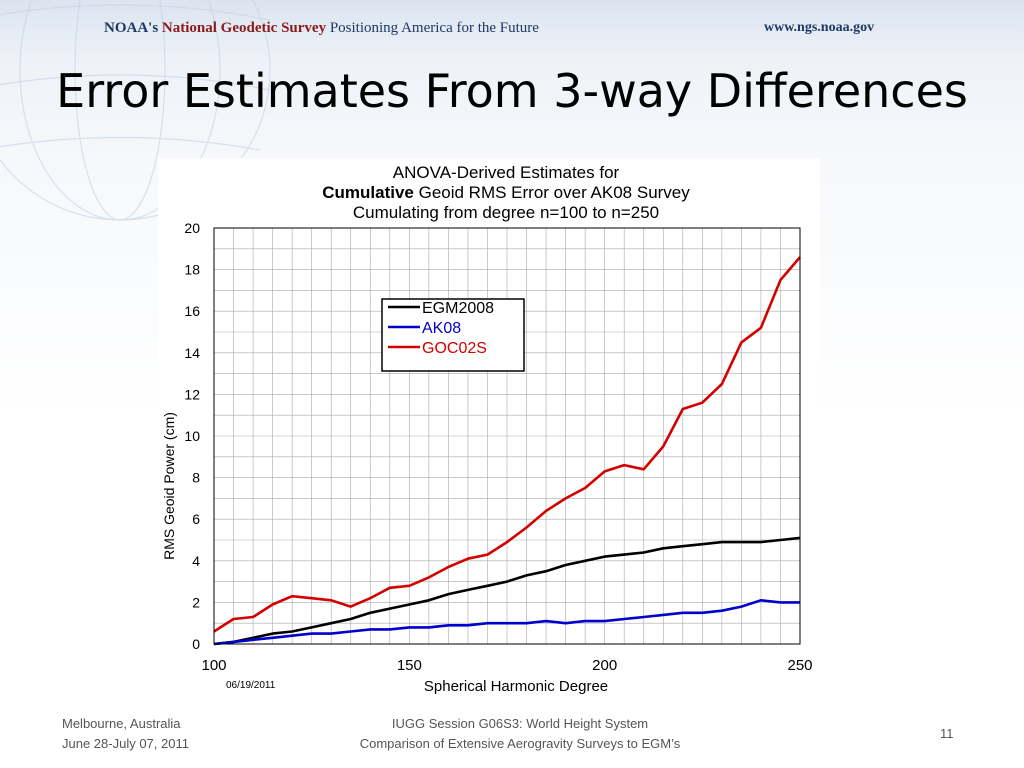 This screenshot has width=1024, height=768. I want to click on x-tick-label: 100, so click(213, 665).